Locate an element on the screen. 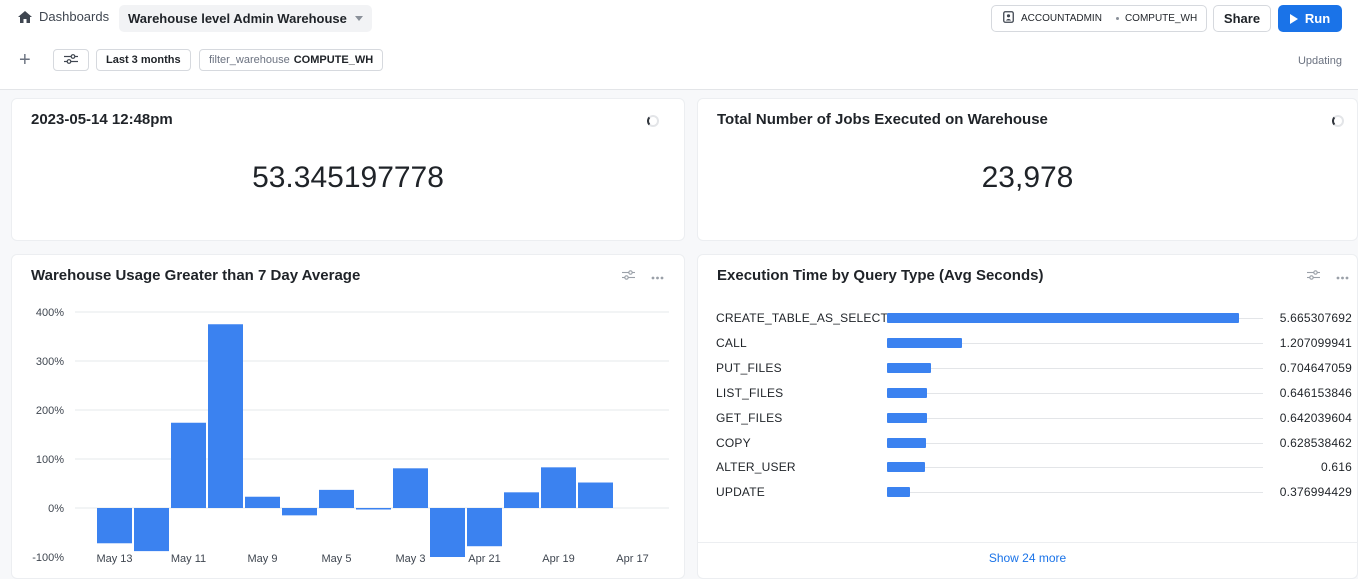  warehouse-filter-value: COMPUTE_WH is located at coordinates (333, 60).